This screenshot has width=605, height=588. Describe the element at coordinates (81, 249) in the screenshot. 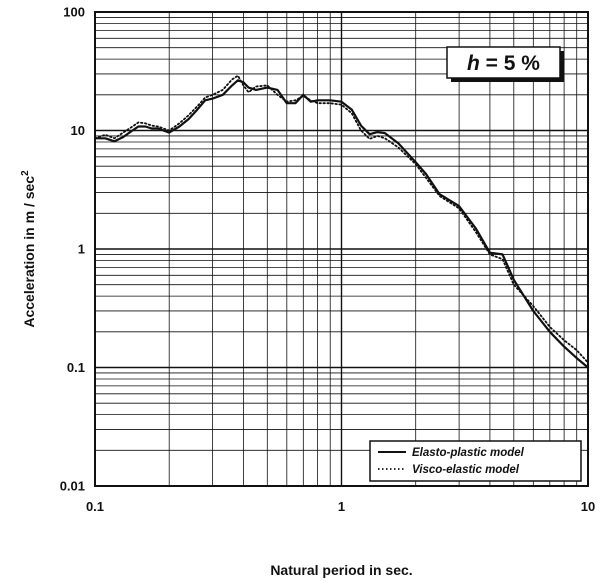

I see `y-tick-label: 1` at that location.